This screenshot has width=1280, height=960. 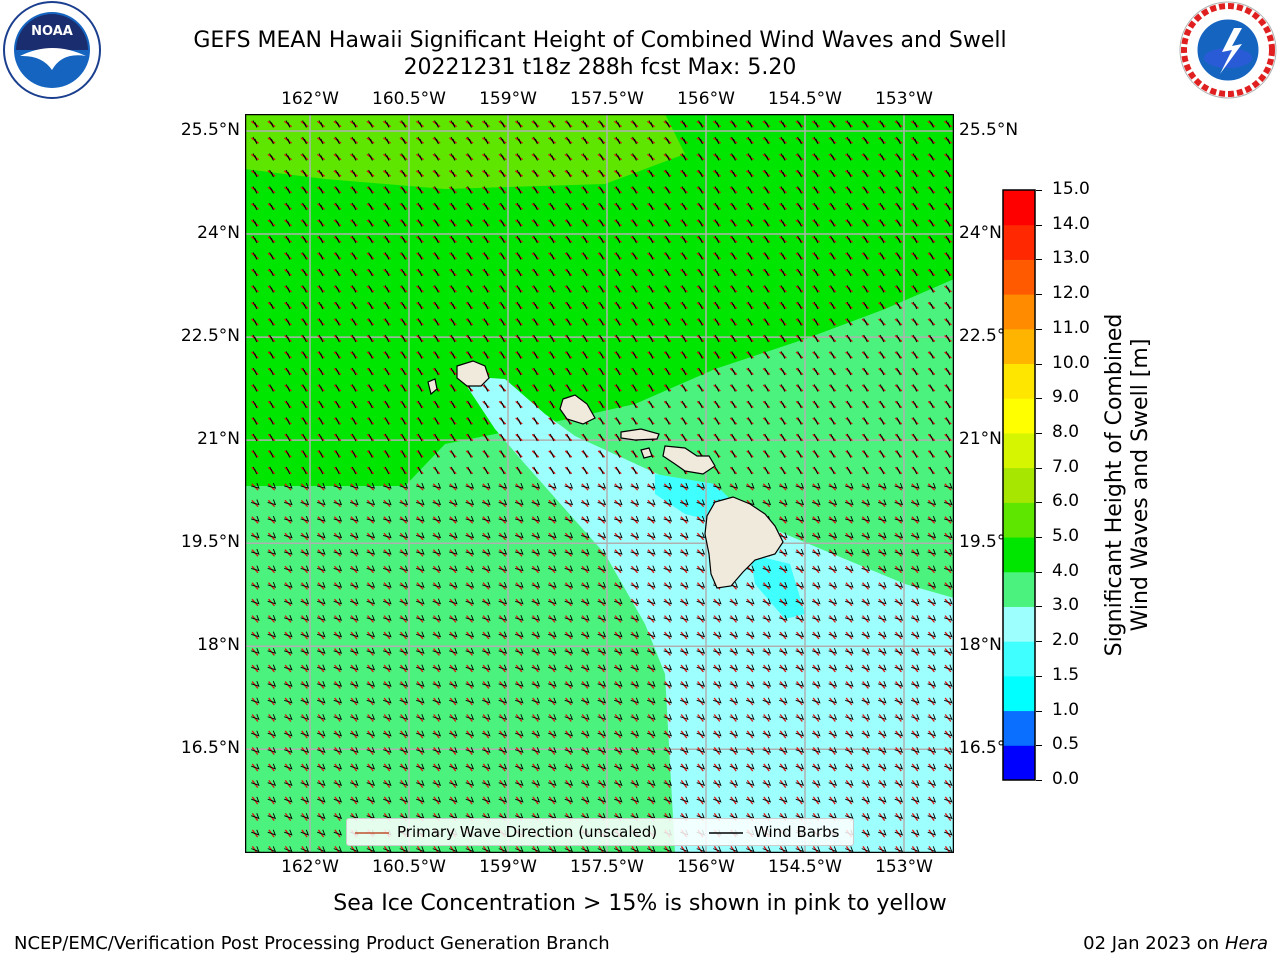 What do you see at coordinates (1071, 293) in the screenshot?
I see `colorbar-tick-label: 12.0` at bounding box center [1071, 293].